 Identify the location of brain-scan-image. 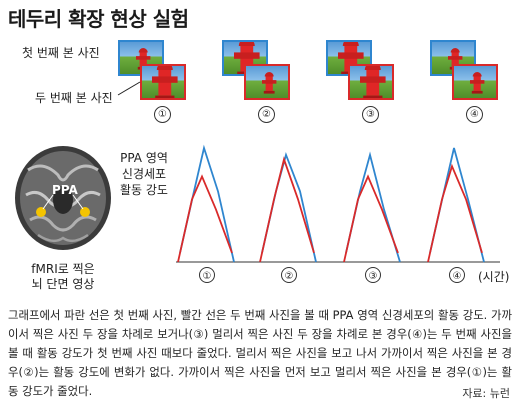
(63, 198).